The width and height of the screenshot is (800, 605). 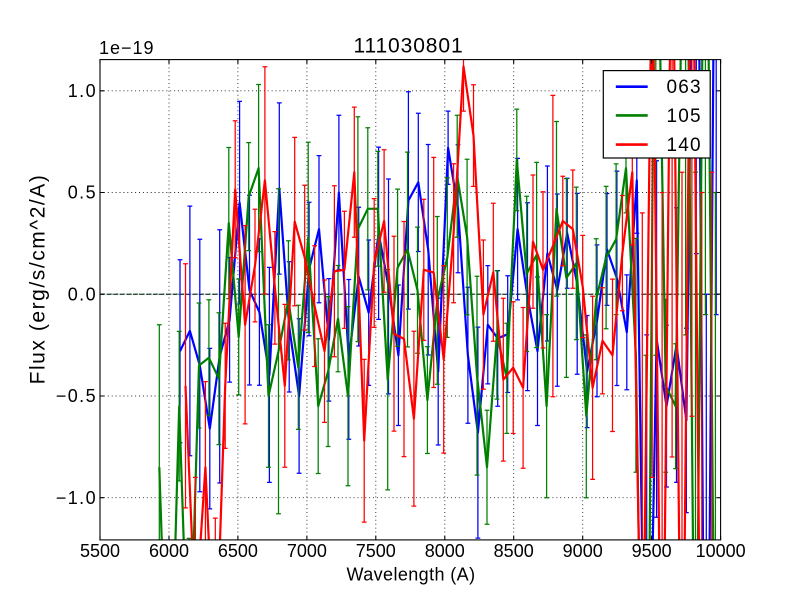 I want to click on svg-text: 5500, so click(x=100, y=551).